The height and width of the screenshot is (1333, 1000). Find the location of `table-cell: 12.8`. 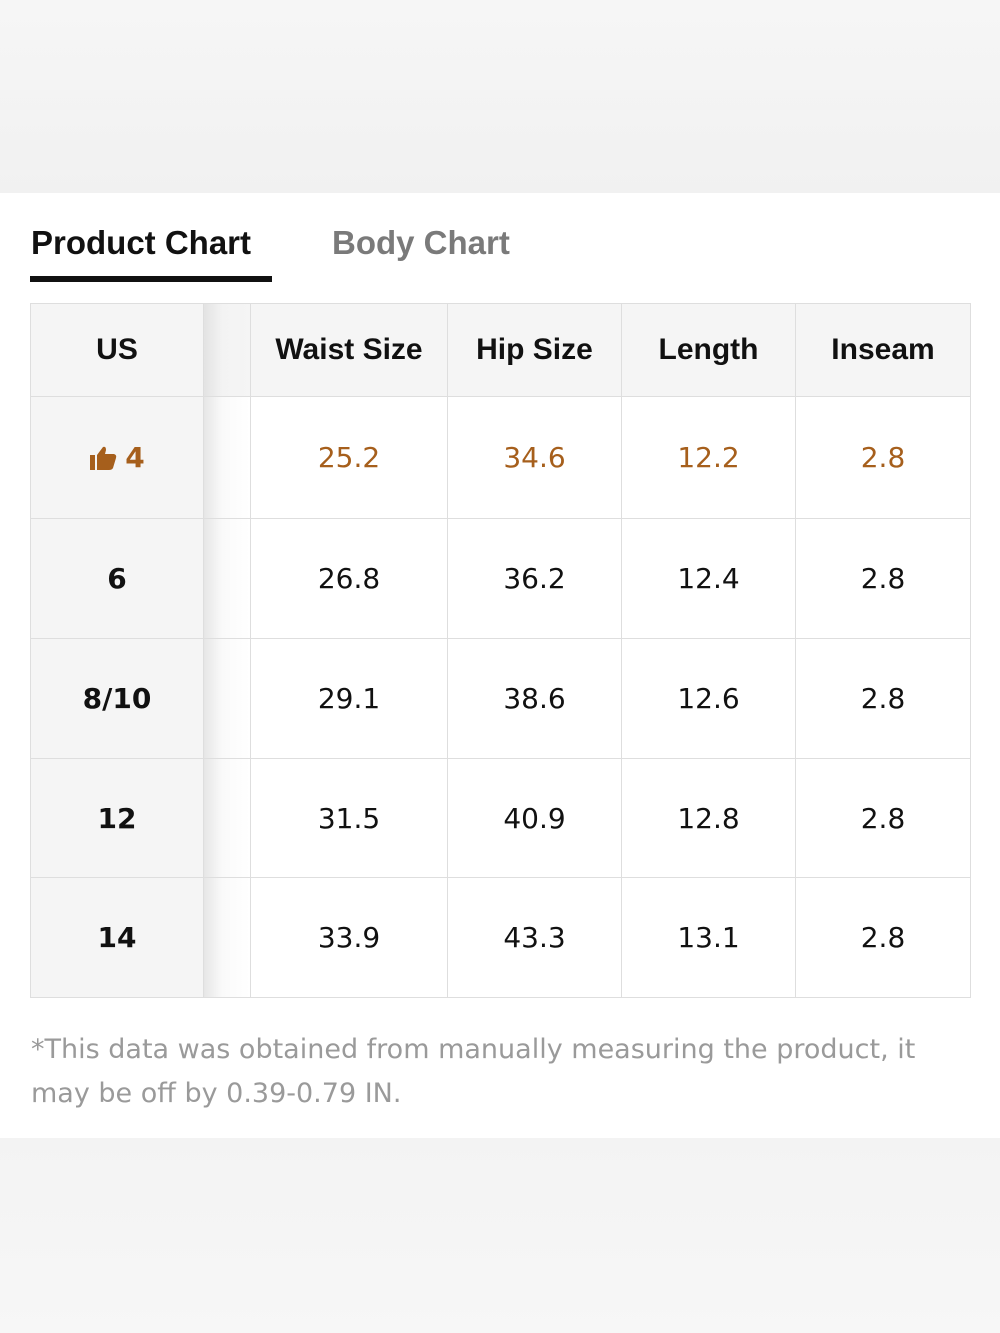

table-cell: 12.8 is located at coordinates (708, 818).